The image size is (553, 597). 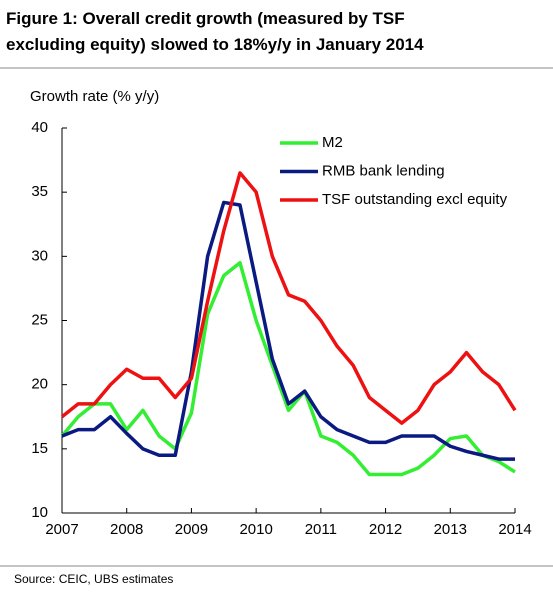 What do you see at coordinates (126, 529) in the screenshot?
I see `x-tick-label: 2008` at bounding box center [126, 529].